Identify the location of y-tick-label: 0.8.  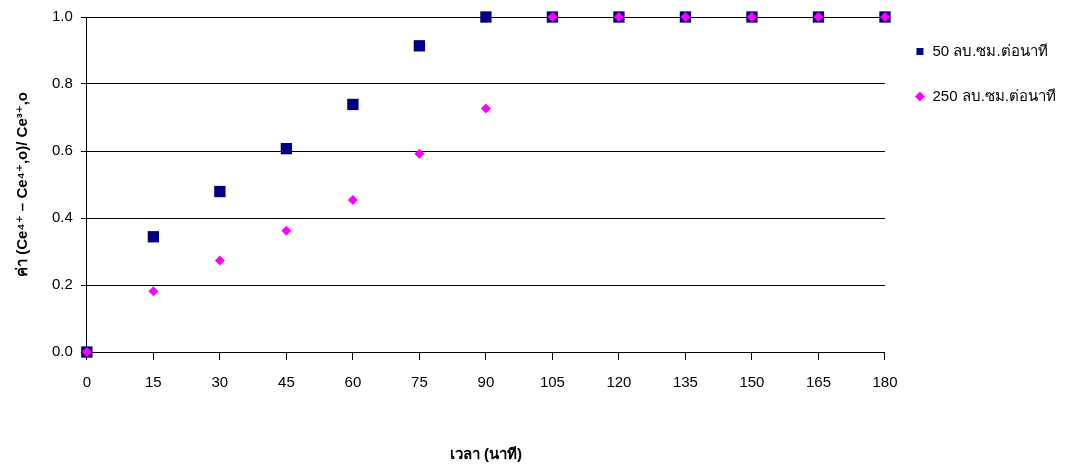
(62, 83).